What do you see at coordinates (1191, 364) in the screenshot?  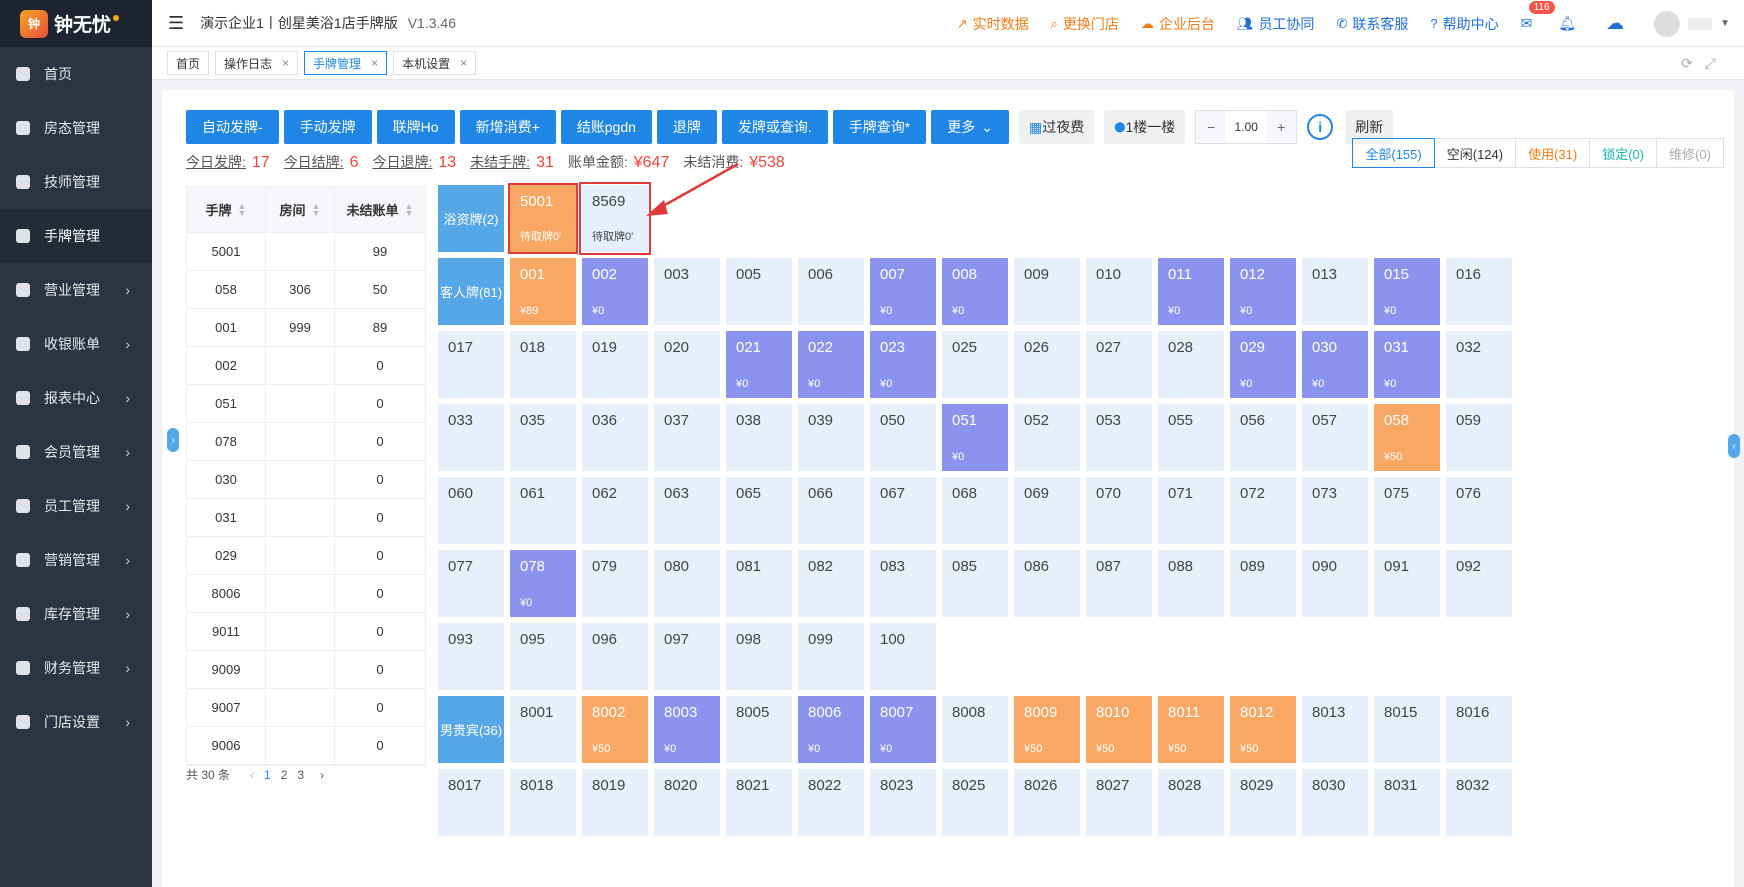 I see `hand-card: 028` at bounding box center [1191, 364].